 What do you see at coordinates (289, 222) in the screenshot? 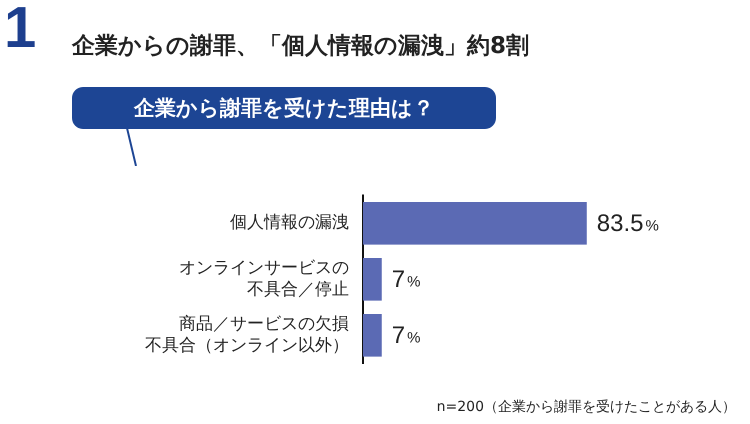
I see `y-tick-label: 個人情報の漏洩` at bounding box center [289, 222].